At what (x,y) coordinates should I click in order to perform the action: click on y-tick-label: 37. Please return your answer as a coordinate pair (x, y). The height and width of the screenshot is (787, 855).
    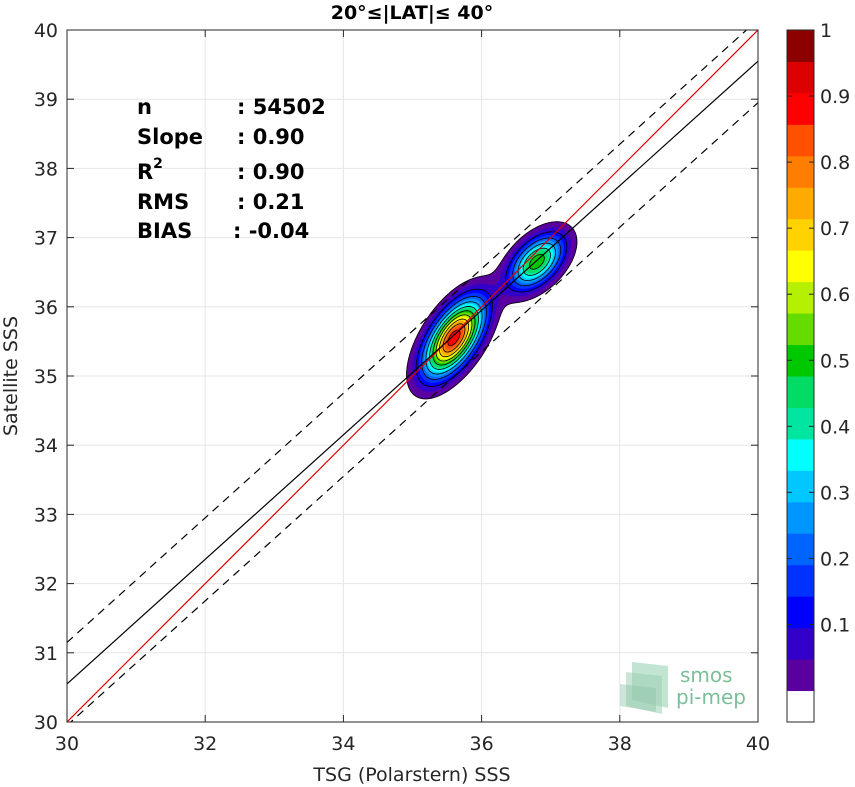
    Looking at the image, I should click on (46, 239).